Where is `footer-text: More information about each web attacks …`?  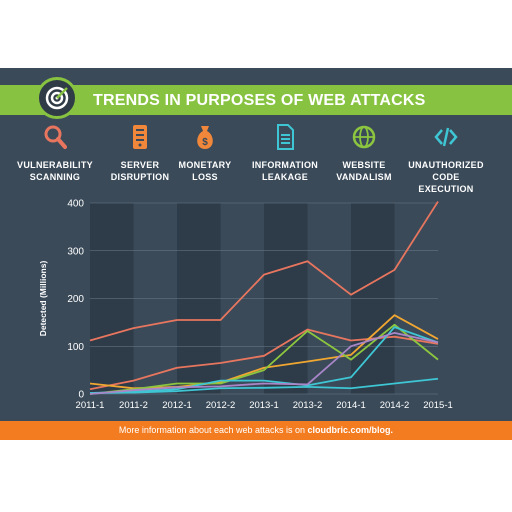
footer-text: More information about each web attacks … is located at coordinates (212, 430).